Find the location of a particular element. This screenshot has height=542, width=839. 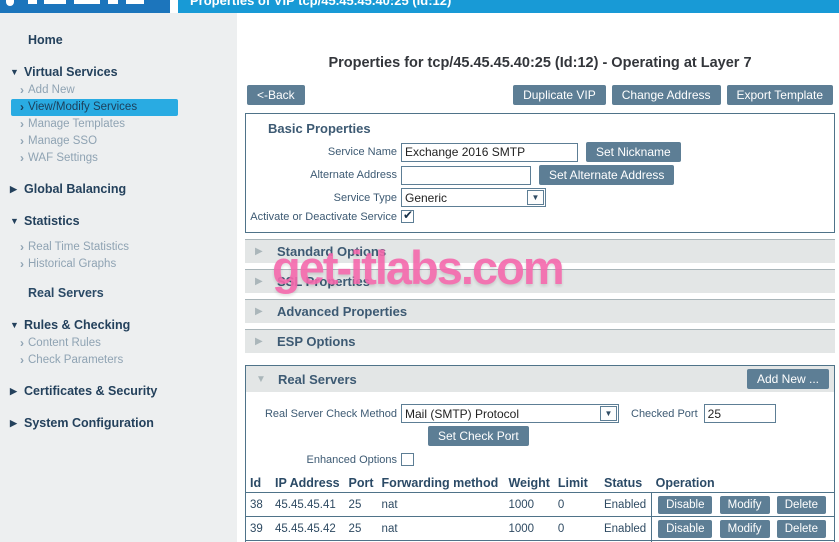

enhanced-options-label: Enhanced Options is located at coordinates (351, 459).